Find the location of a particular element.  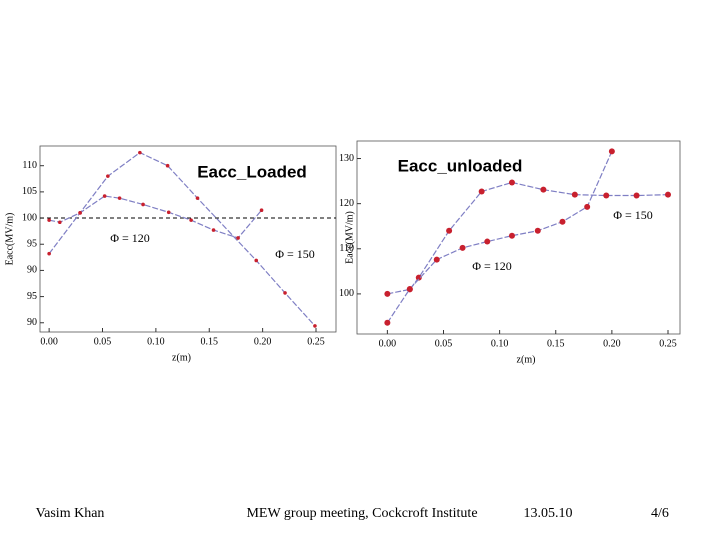

y-tick-label: 120 is located at coordinates (346, 203).